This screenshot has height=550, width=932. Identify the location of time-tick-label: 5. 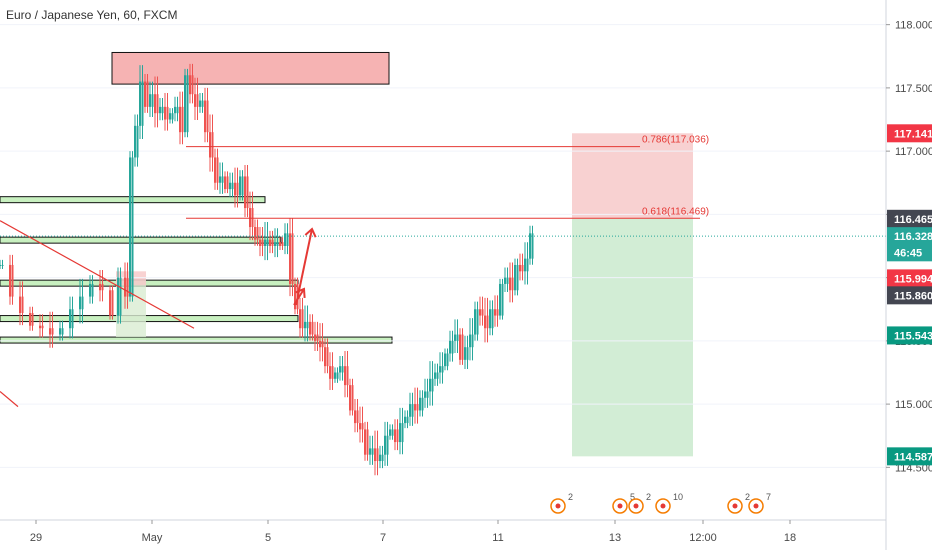
(268, 538).